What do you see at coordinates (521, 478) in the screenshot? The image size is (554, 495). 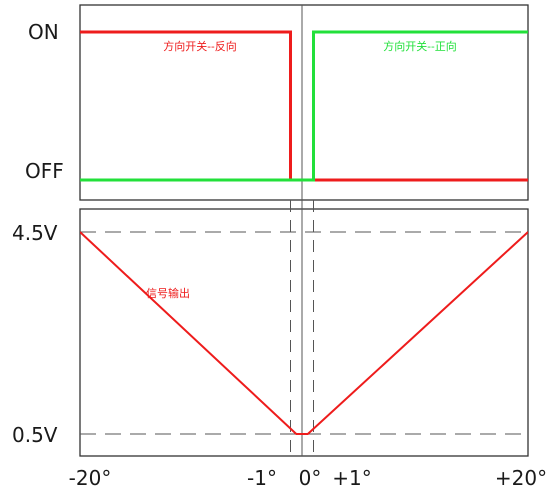 I see `x-tick-label: +20°` at bounding box center [521, 478].